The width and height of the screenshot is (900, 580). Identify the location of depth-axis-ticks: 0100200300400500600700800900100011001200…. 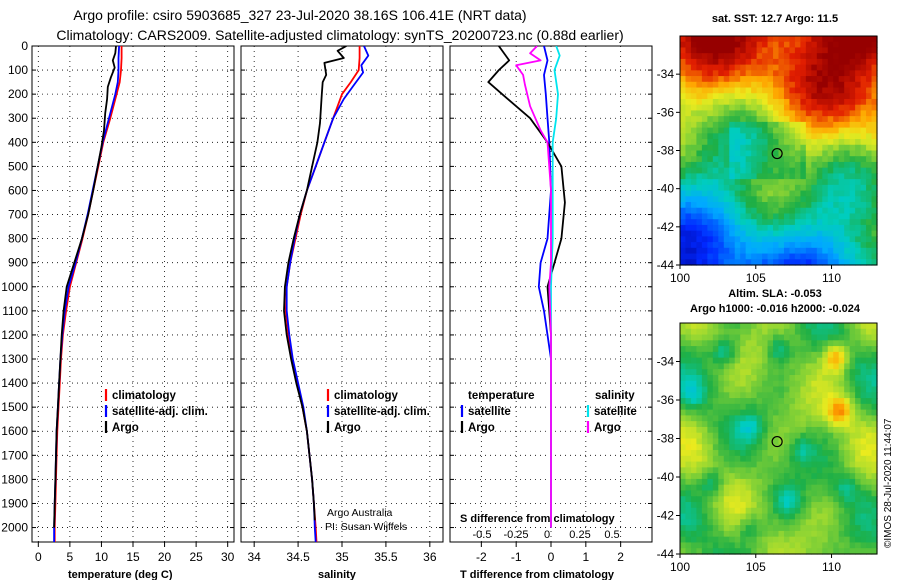
(14, 287).